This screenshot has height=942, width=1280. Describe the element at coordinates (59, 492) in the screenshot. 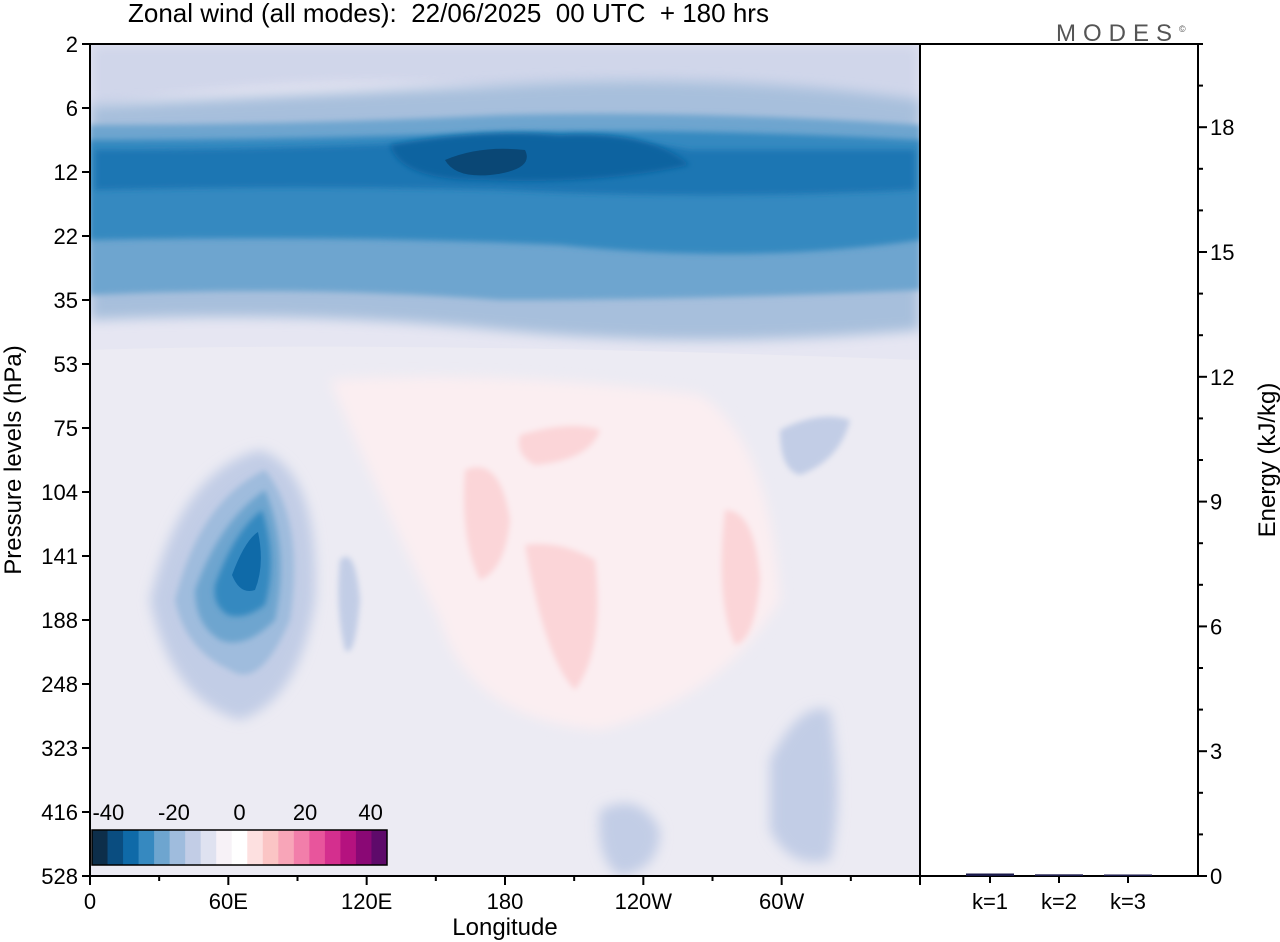

I see `y-tick-label: 104` at that location.